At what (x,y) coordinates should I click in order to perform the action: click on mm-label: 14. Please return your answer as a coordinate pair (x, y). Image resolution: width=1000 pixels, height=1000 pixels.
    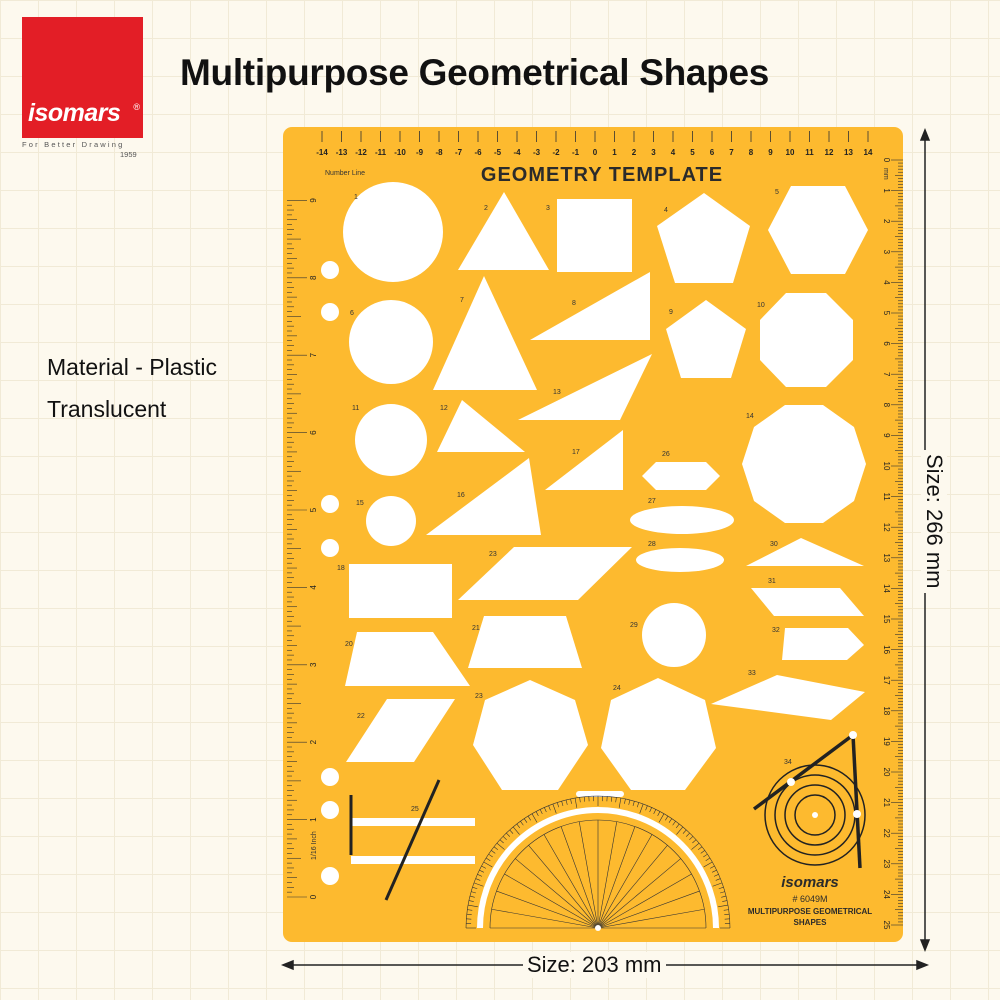
    Looking at the image, I should click on (886, 588).